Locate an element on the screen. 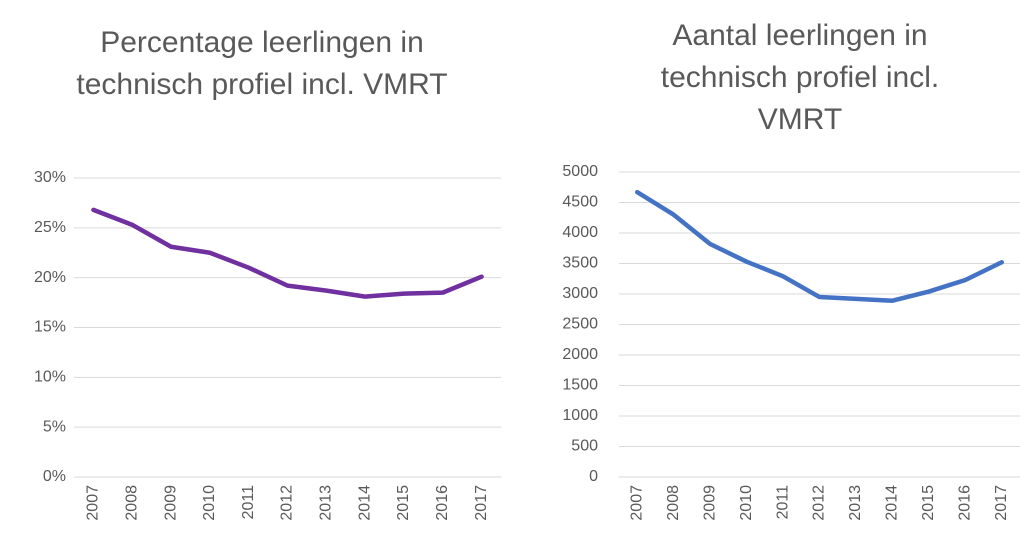  y-tick-label: 3500 is located at coordinates (580, 263).